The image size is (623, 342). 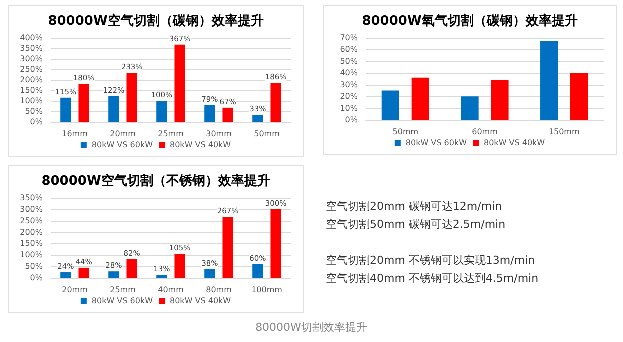 I want to click on text: 空气切割20mm 碳钢可达12m/min, so click(x=415, y=207).